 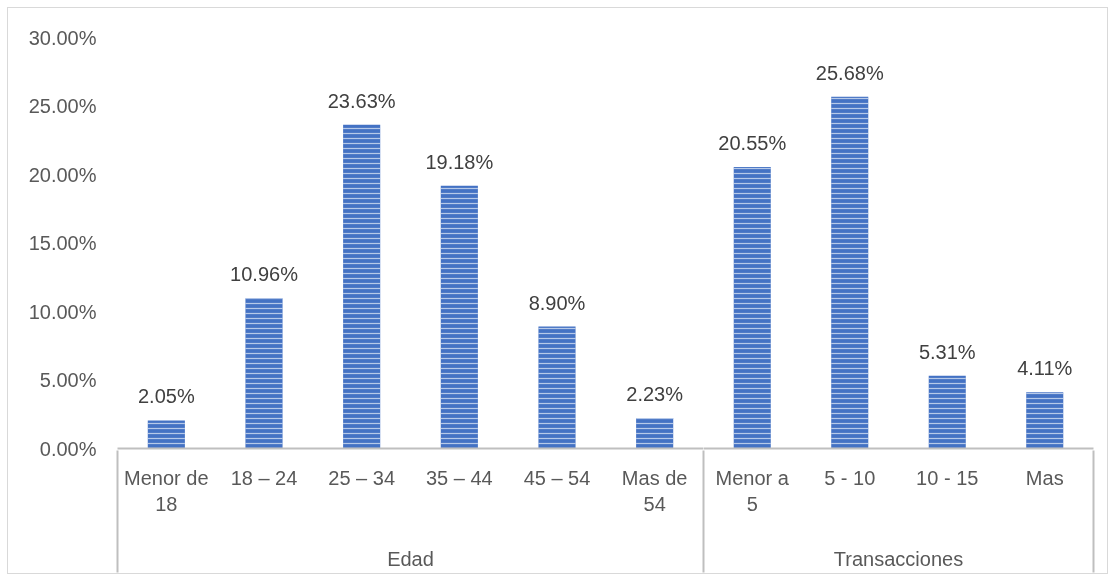 What do you see at coordinates (68, 380) in the screenshot?
I see `y-tick-label: 5.00%` at bounding box center [68, 380].